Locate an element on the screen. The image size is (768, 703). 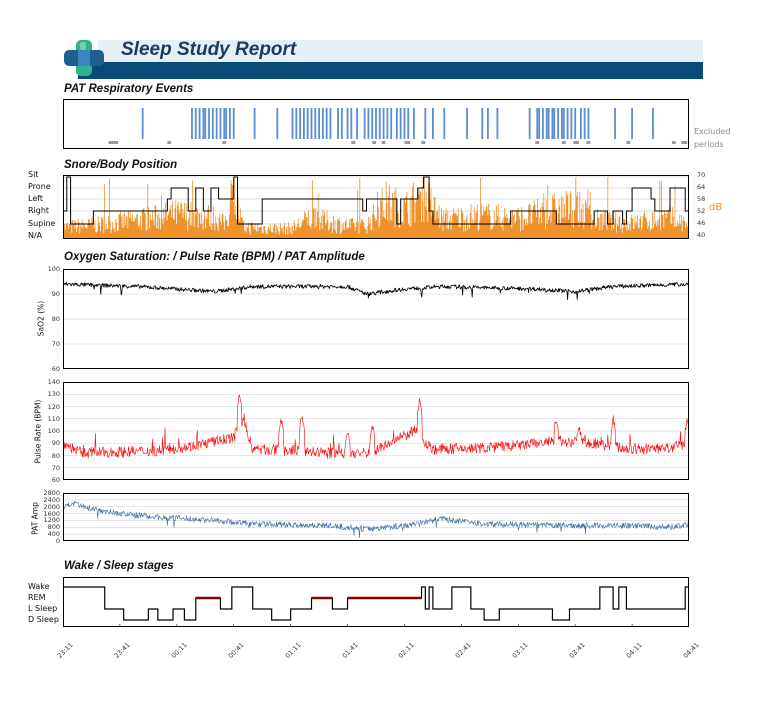
header-banner is located at coordinates (390, 70).